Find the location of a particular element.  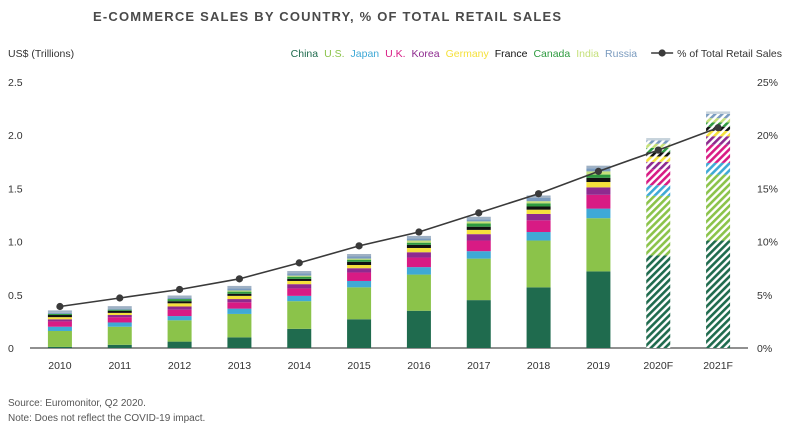

bar-stack-2017 is located at coordinates (478, 282).